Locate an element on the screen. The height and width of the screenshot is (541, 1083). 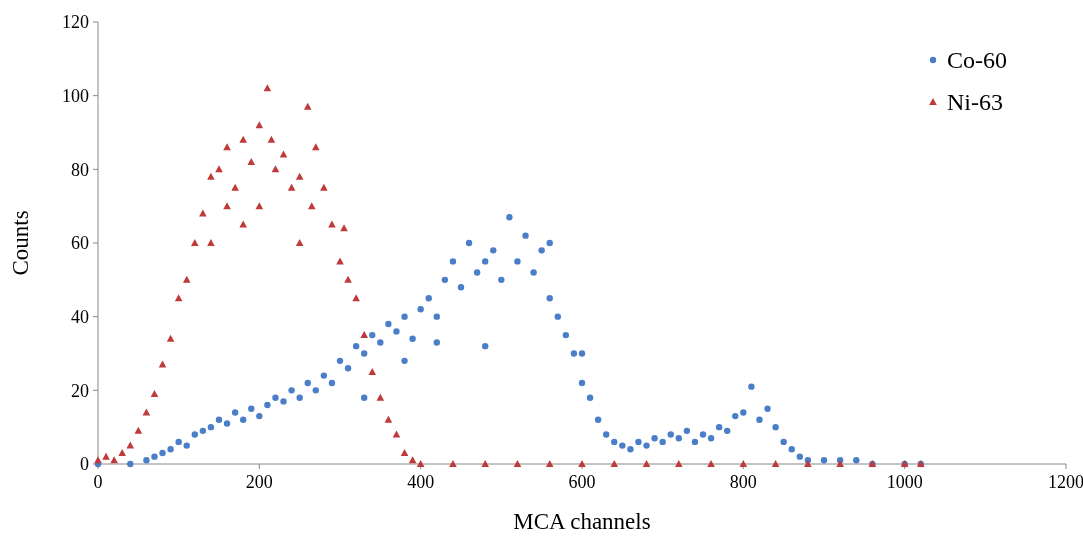
x-tick-label: 600 is located at coordinates (582, 482).